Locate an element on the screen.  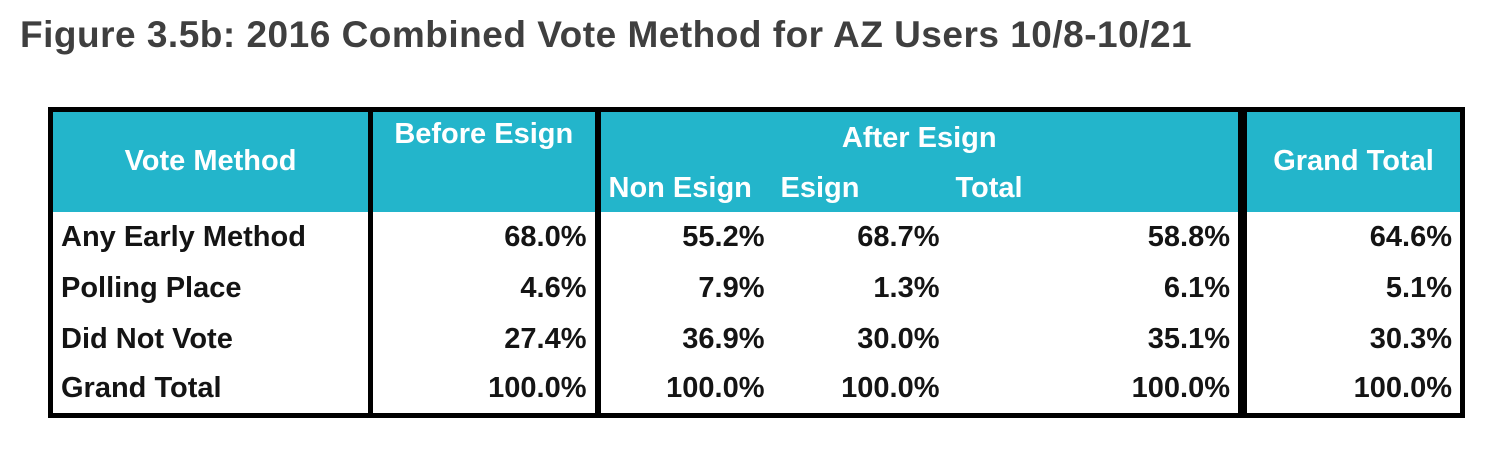
cell-esign: 30.0% is located at coordinates (860, 339).